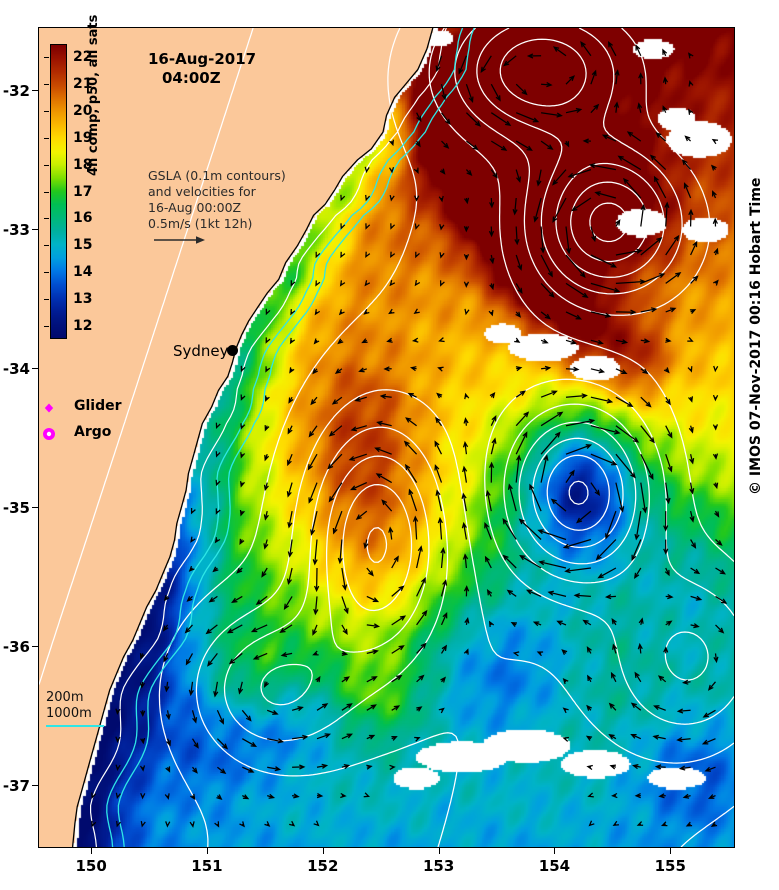 The width and height of the screenshot is (779, 890). Describe the element at coordinates (93, 95) in the screenshot. I see `colorbar-title: 4h comp, p50, all sats` at that location.